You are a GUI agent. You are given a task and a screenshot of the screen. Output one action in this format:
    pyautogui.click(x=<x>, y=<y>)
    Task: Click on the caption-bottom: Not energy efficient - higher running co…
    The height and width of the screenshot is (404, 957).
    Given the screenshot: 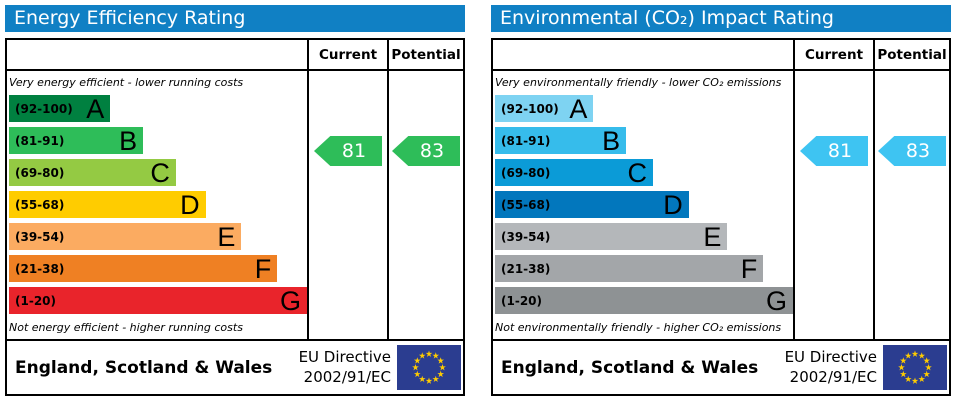 What is the action you would take?
    pyautogui.click(x=126, y=327)
    